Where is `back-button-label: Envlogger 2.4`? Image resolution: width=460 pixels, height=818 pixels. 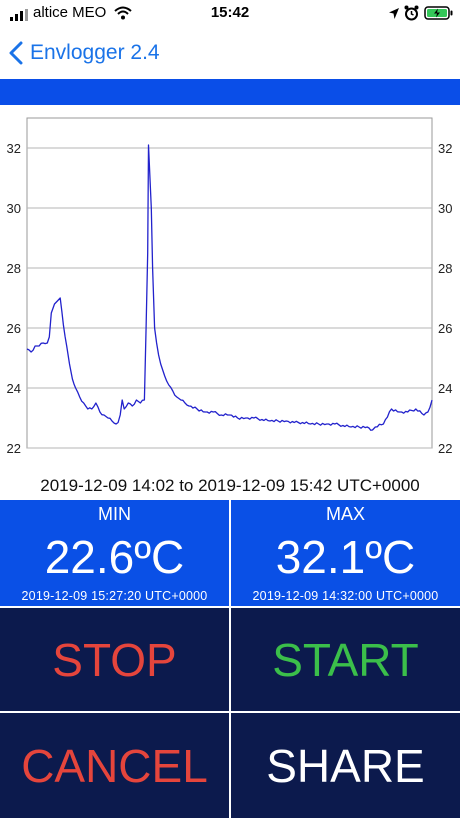 back-button-label: Envlogger 2.4 is located at coordinates (95, 52).